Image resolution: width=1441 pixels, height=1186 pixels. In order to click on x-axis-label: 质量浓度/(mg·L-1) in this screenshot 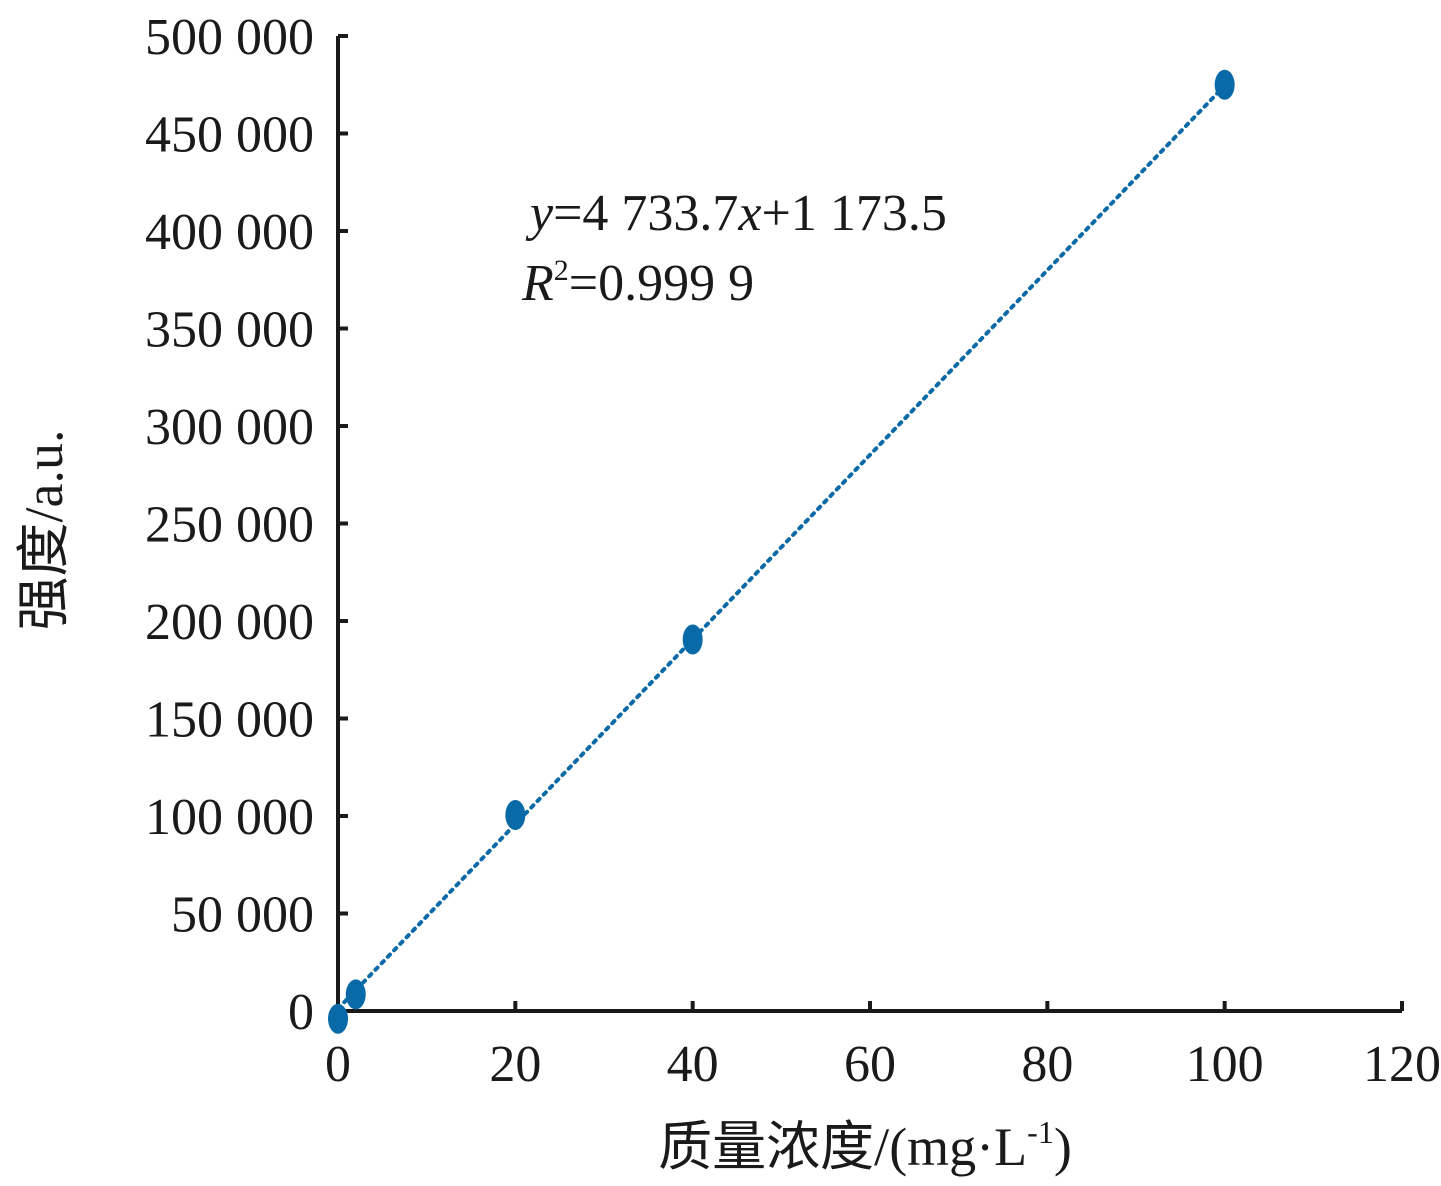, I will do `click(865, 1145)`.